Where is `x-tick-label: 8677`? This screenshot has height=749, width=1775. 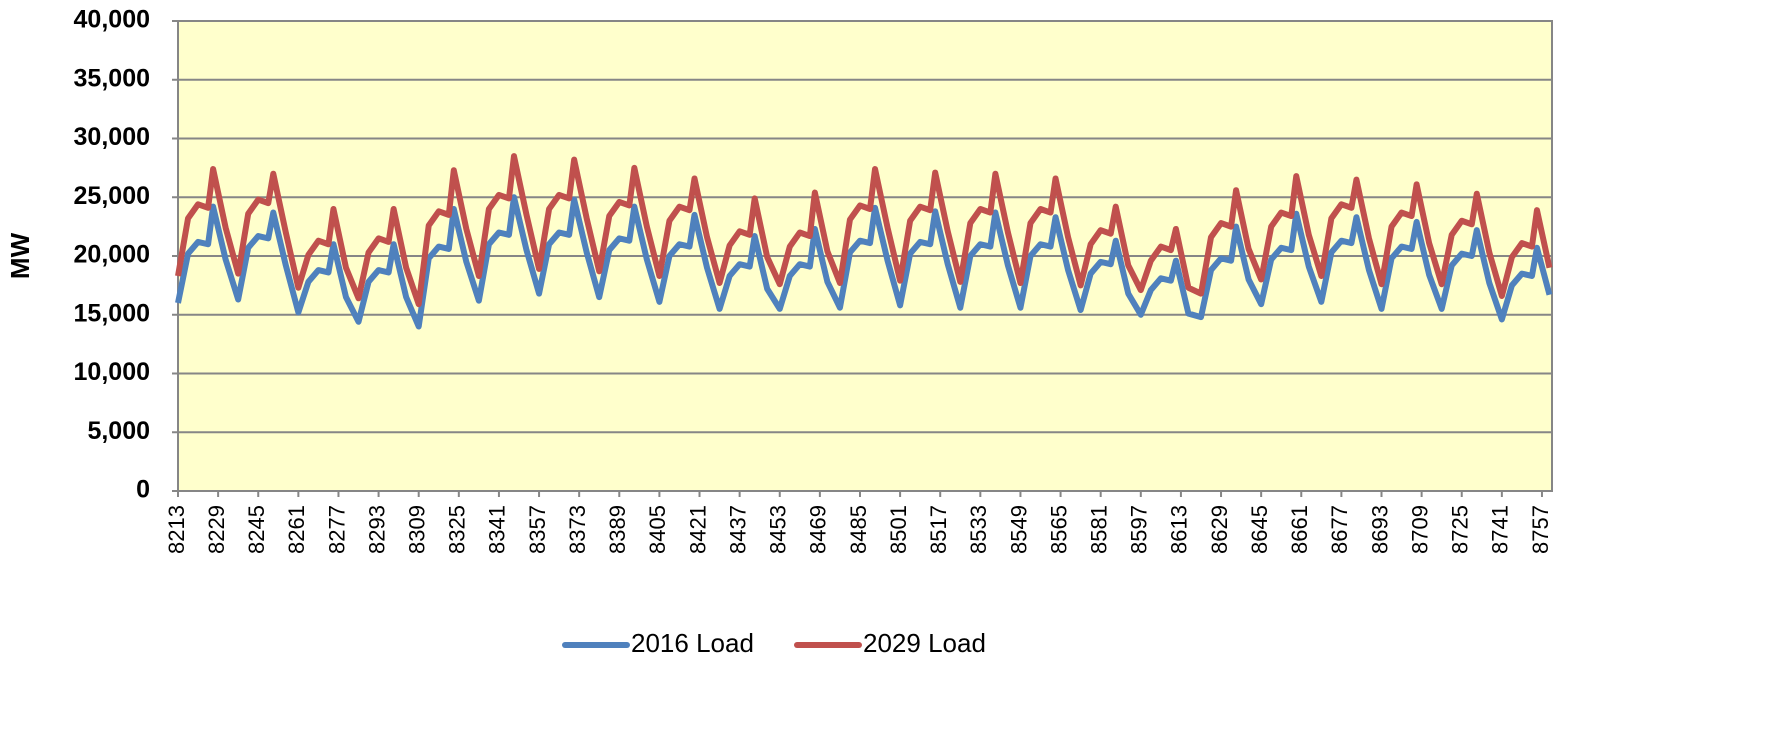
x-tick-label: 8677 is located at coordinates (1339, 529).